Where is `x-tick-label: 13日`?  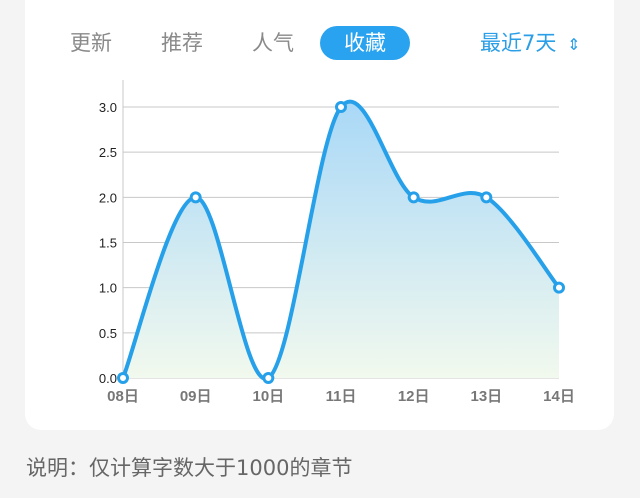
x-tick-label: 13日 is located at coordinates (486, 396).